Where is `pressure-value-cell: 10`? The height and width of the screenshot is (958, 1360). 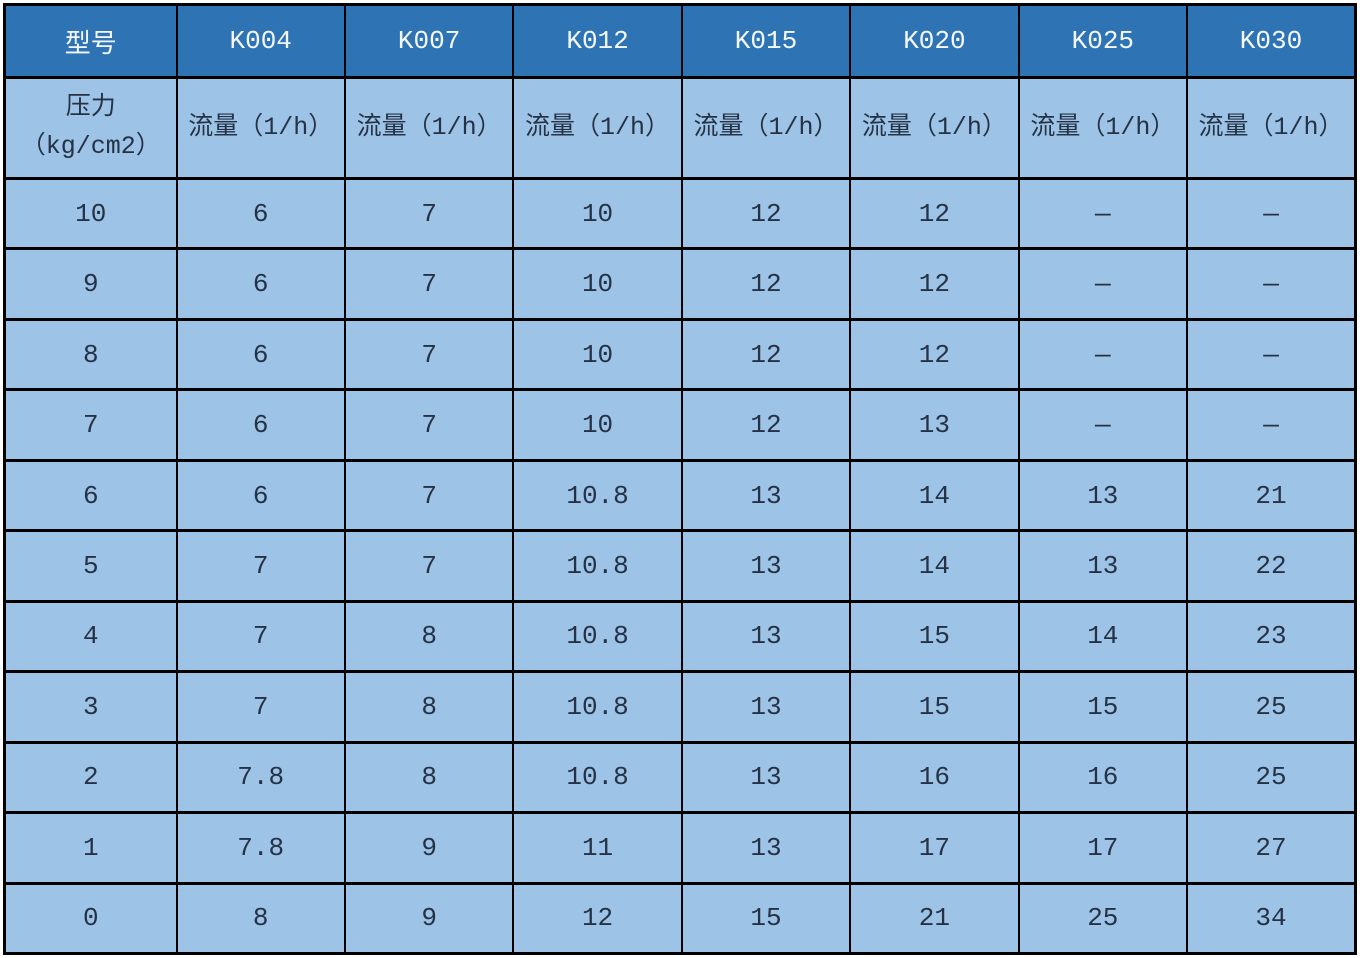
pressure-value-cell: 10 is located at coordinates (90, 213).